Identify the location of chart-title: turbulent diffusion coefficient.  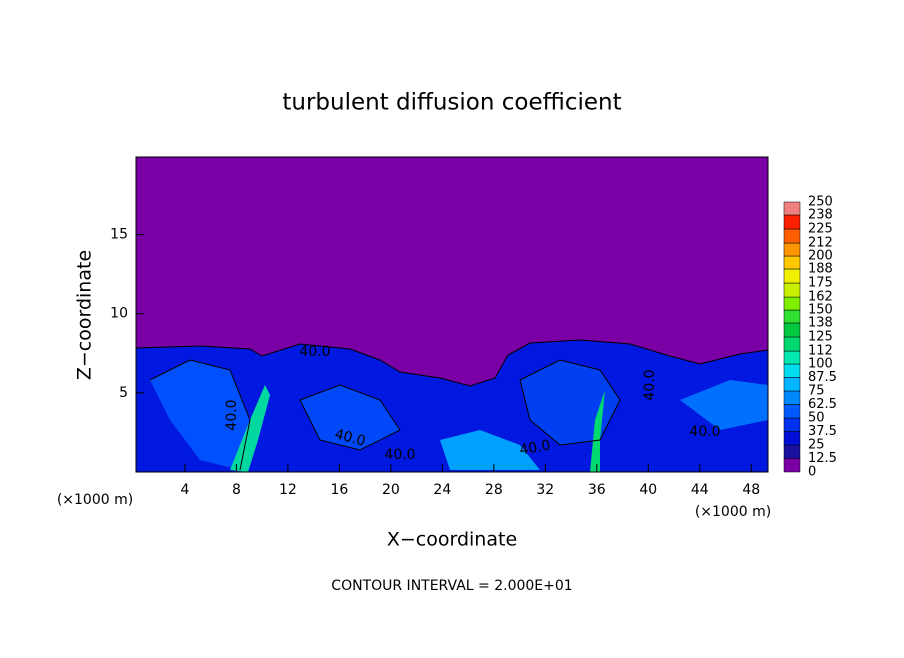
(451, 103).